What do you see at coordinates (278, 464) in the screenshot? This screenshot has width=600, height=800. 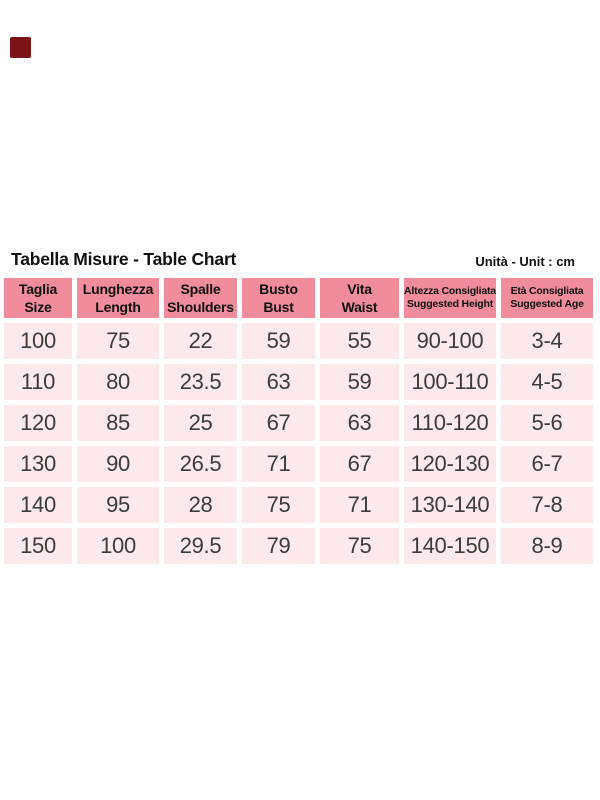 I see `table-cell-row4: 71` at bounding box center [278, 464].